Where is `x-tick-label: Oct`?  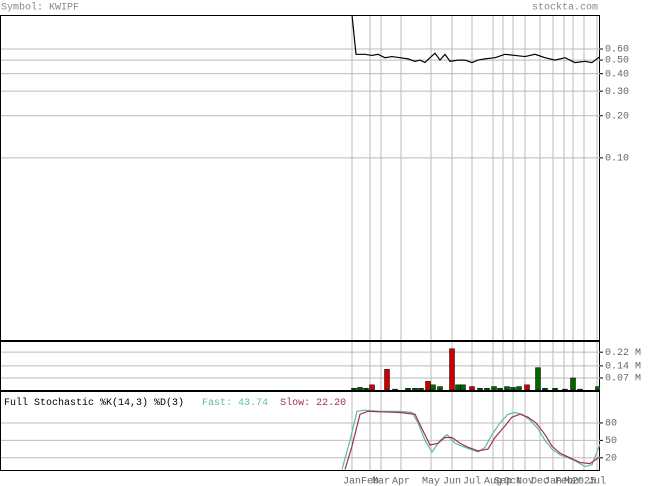 x-tick-label: Oct is located at coordinates (513, 481).